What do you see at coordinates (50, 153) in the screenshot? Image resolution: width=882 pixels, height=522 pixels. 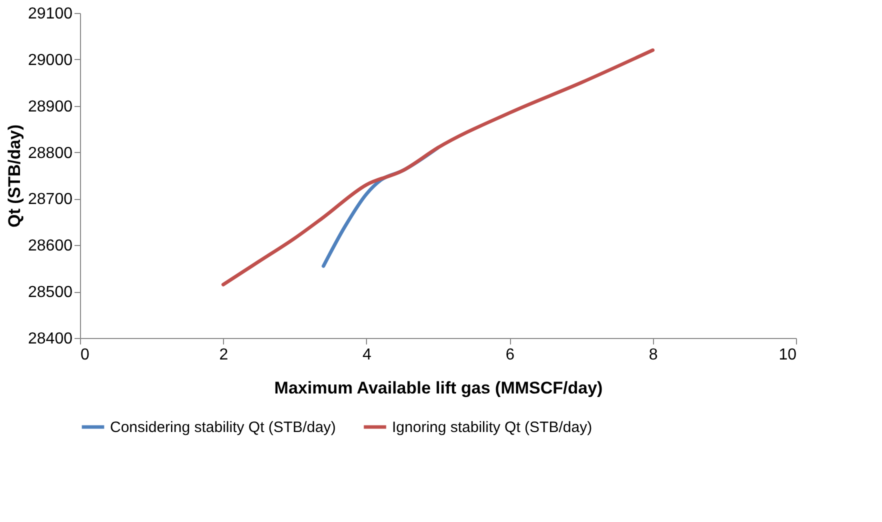 I see `y-tick-label: 28800` at bounding box center [50, 153].